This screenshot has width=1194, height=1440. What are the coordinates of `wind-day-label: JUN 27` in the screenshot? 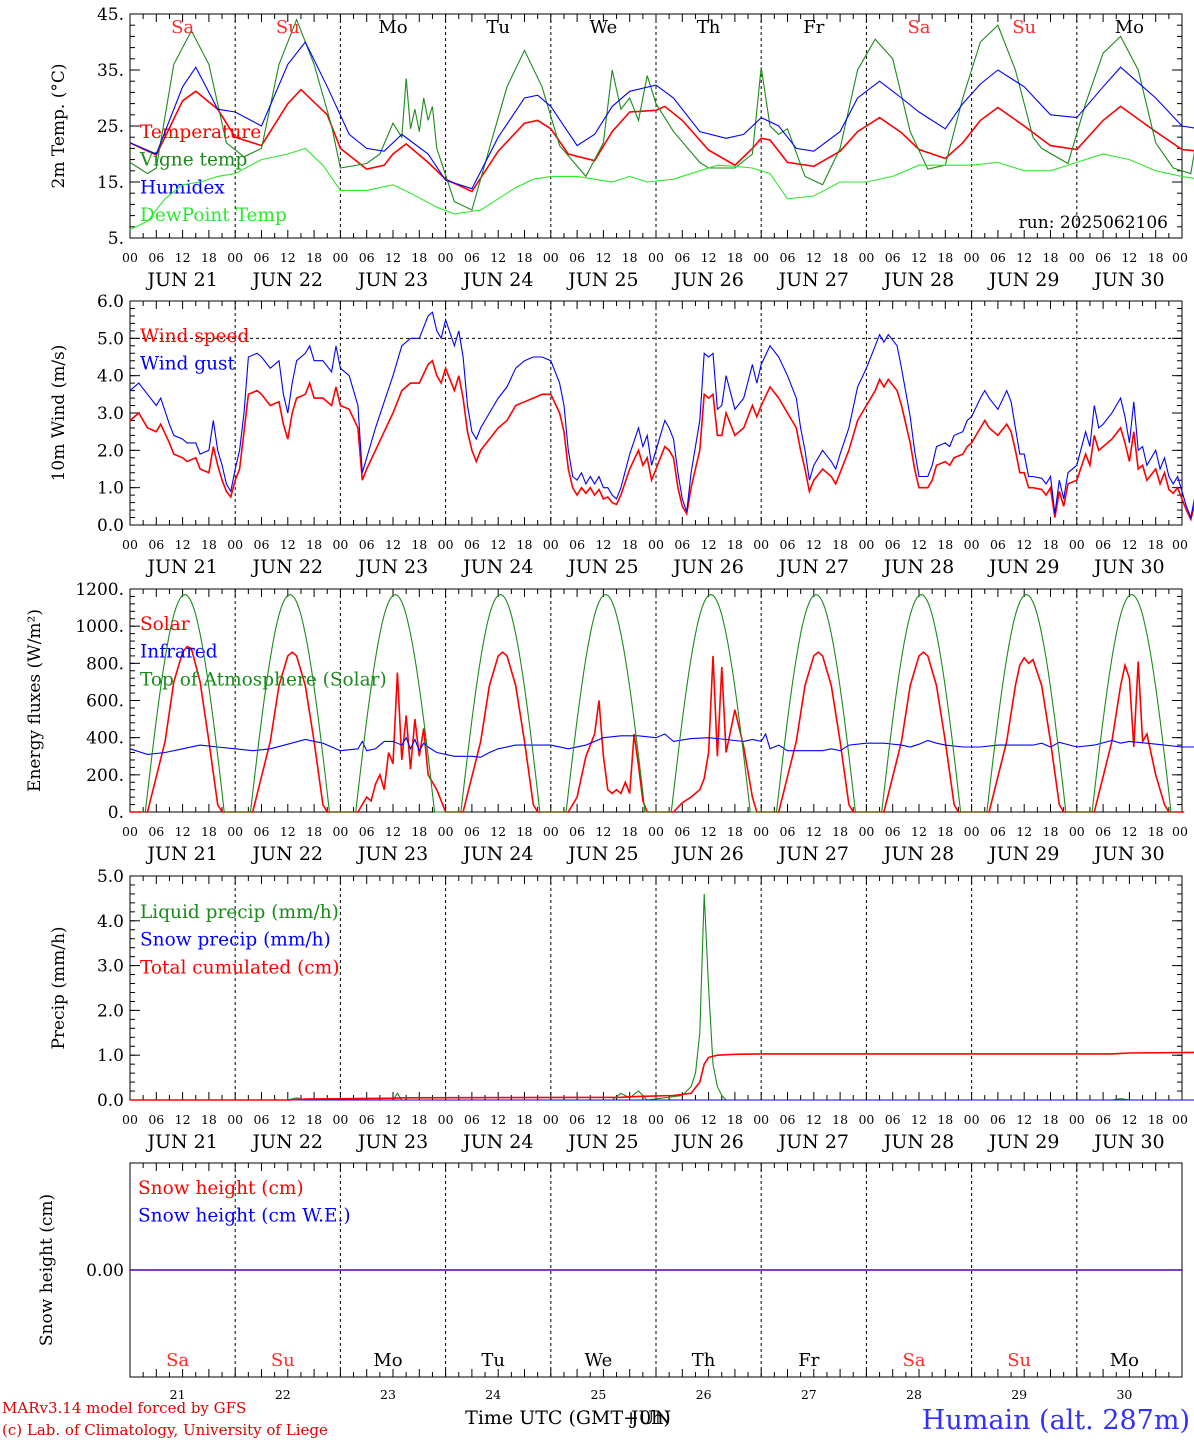 It's located at (813, 567).